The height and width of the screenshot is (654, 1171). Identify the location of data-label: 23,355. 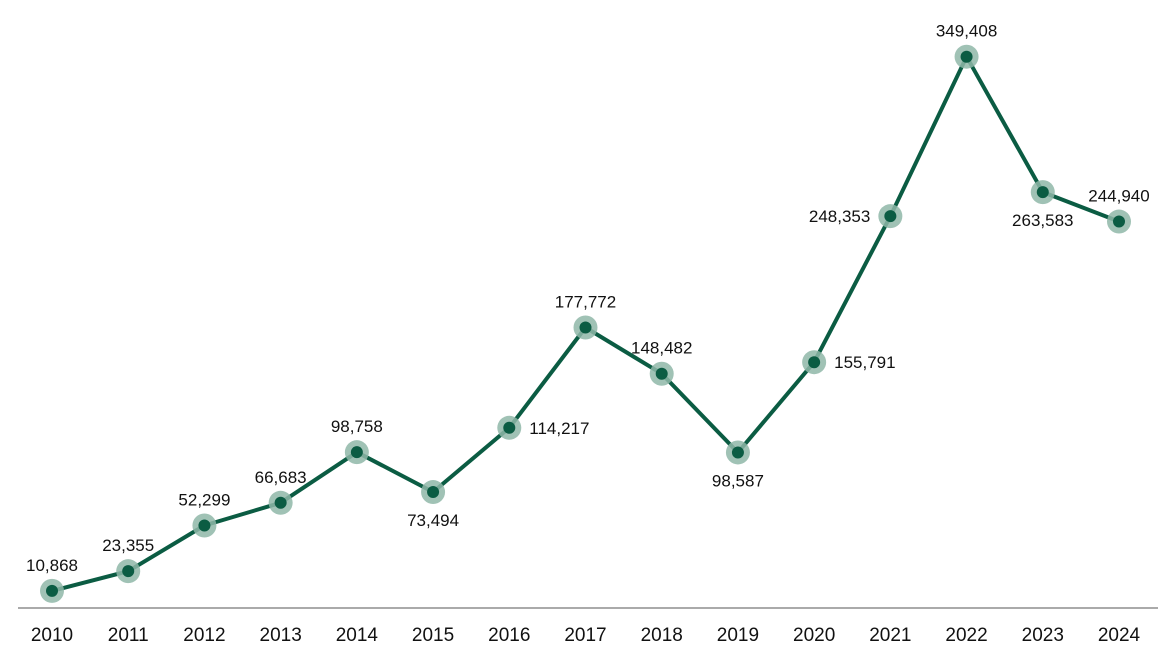
(128, 545).